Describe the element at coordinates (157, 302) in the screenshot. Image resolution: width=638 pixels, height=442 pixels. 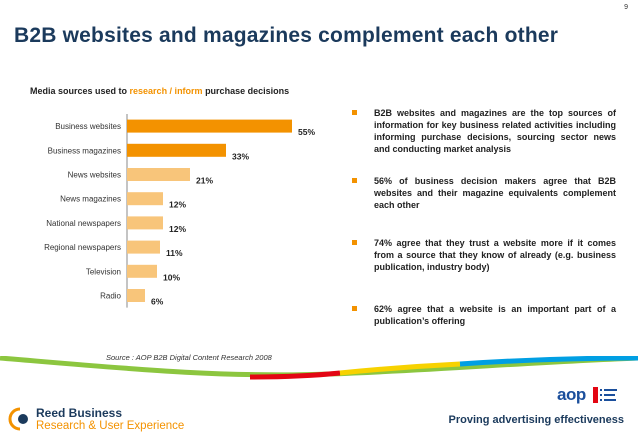
I see `value-label: 6%` at that location.